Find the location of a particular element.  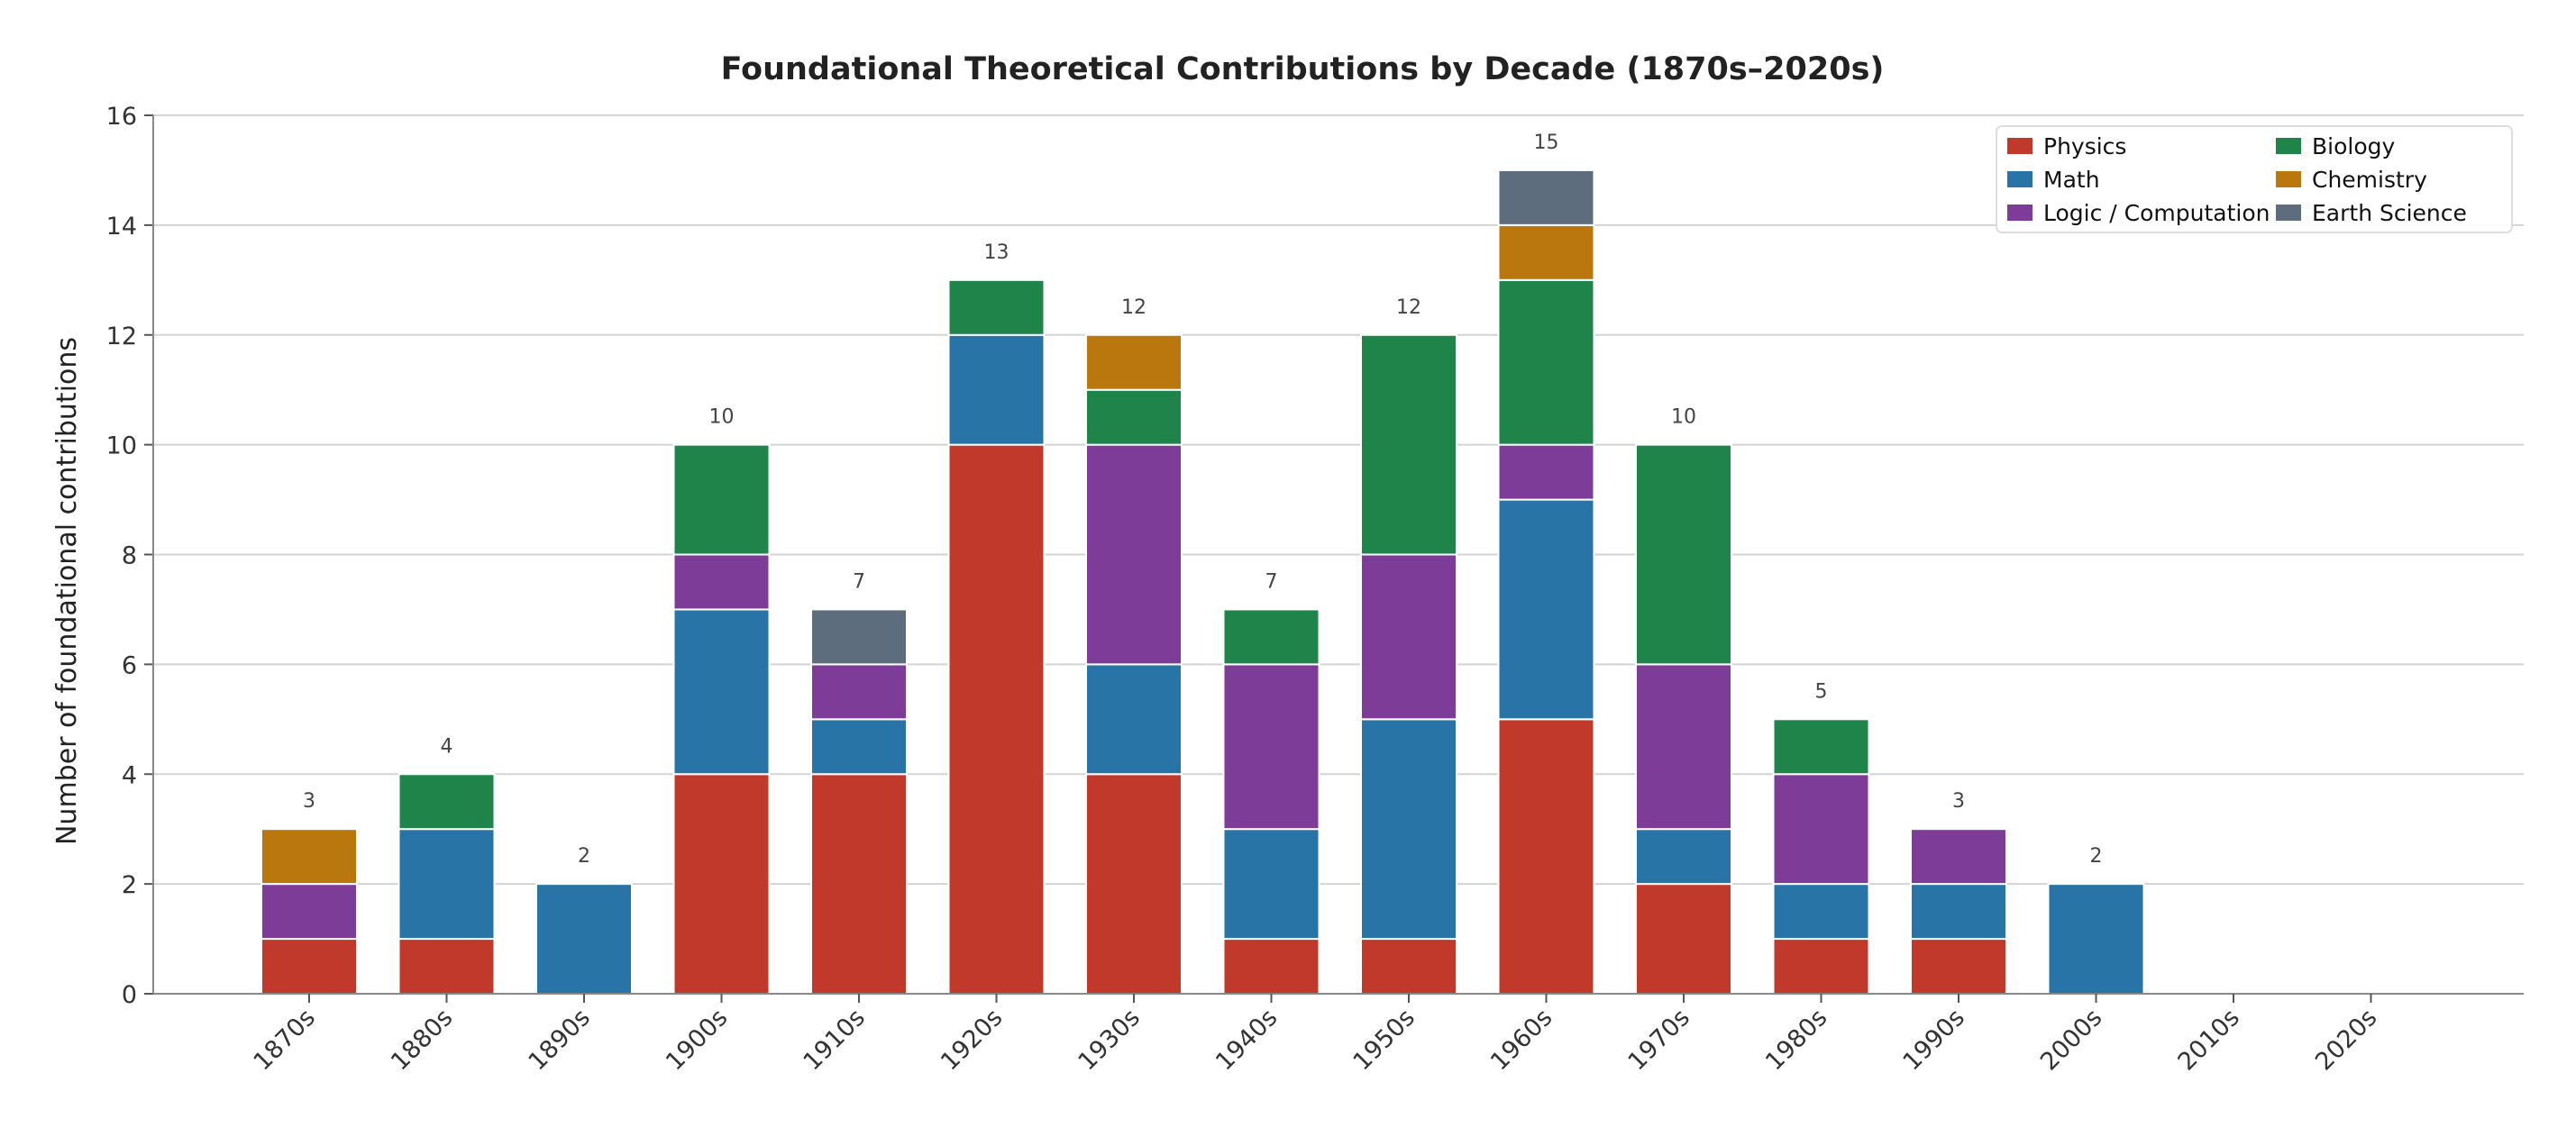

legend-label: Logic / Computation is located at coordinates (2156, 213).